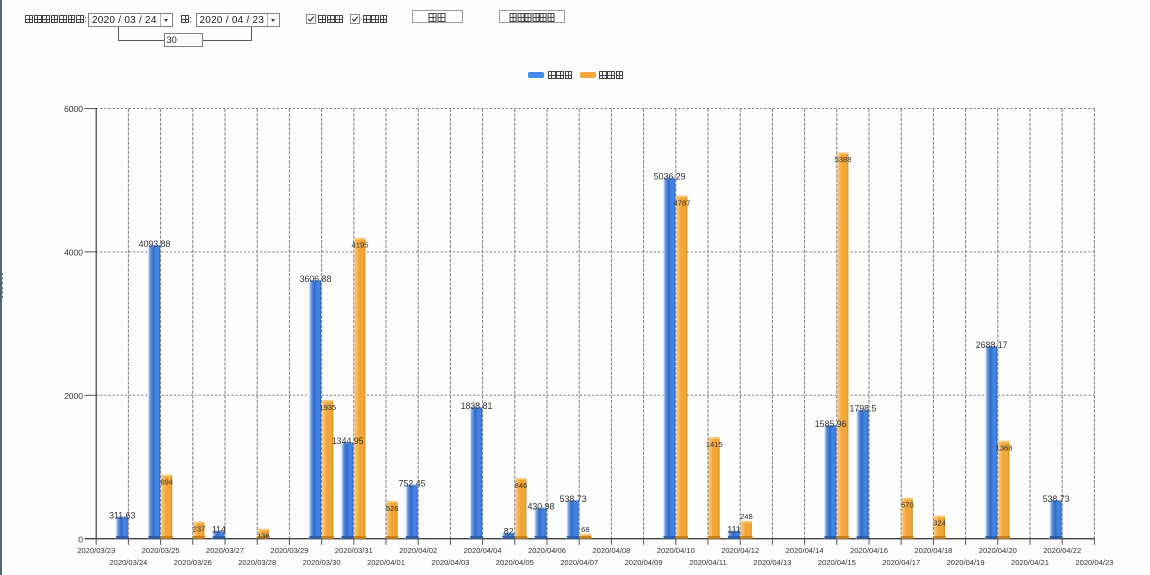 This screenshot has height=575, width=1150. What do you see at coordinates (225, 550) in the screenshot?
I see `svg-text: 2020/03/27` at bounding box center [225, 550].